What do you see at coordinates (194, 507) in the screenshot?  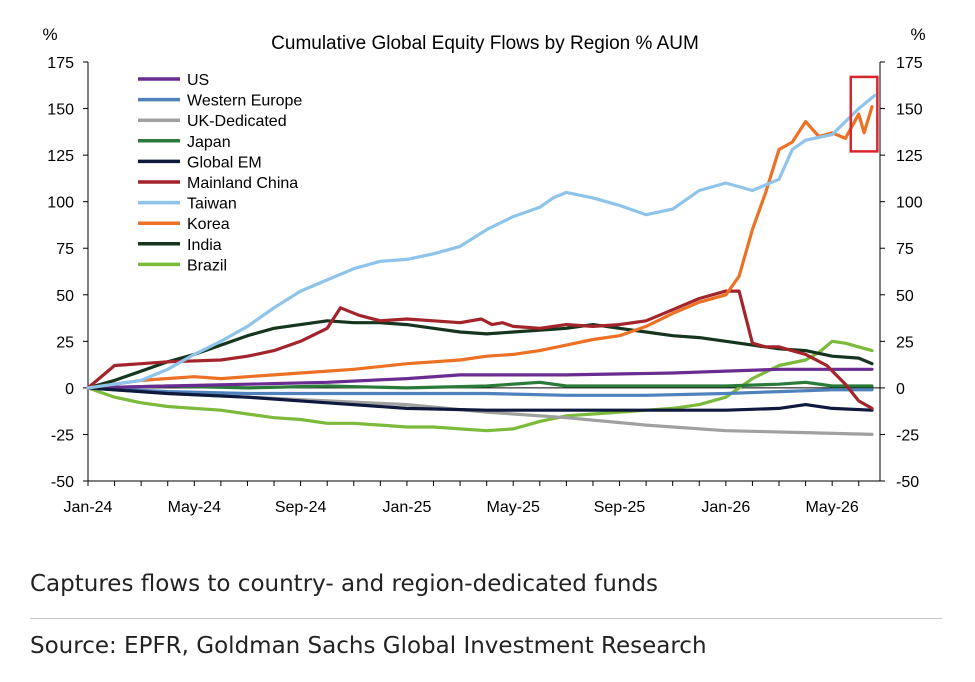 I see `x-tick-label: May-24` at bounding box center [194, 507].